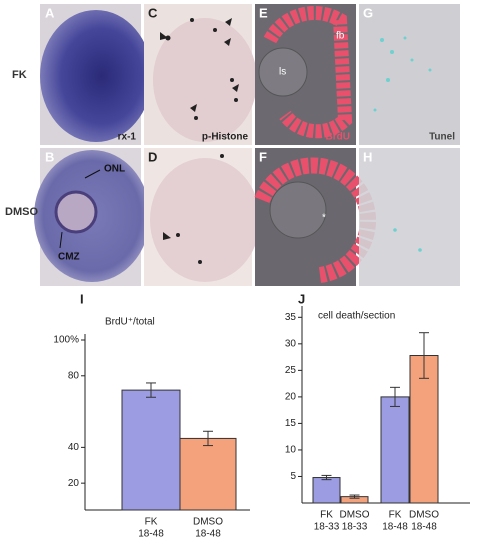  Describe the element at coordinates (301, 298) in the screenshot. I see `panel-letter: J` at that location.